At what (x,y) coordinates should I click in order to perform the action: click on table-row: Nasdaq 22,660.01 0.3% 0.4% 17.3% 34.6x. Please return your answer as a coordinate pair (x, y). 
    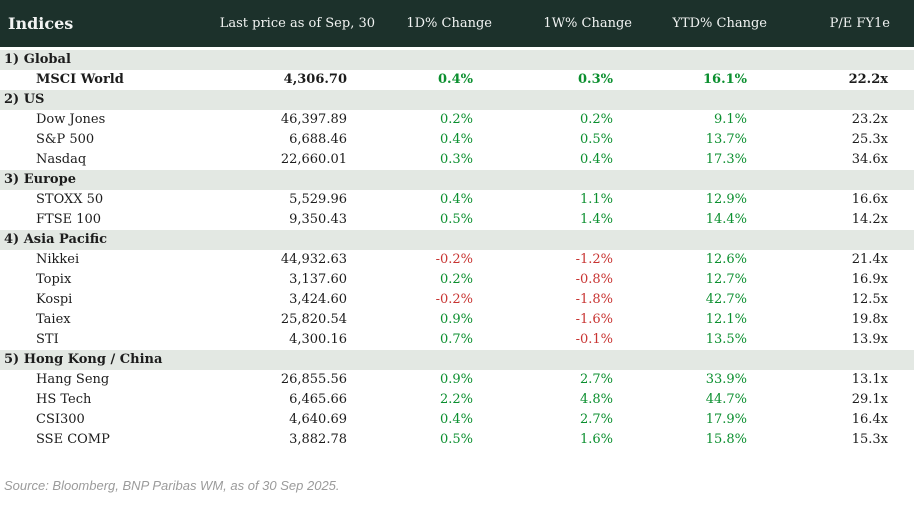
    Looking at the image, I should click on (457, 160).